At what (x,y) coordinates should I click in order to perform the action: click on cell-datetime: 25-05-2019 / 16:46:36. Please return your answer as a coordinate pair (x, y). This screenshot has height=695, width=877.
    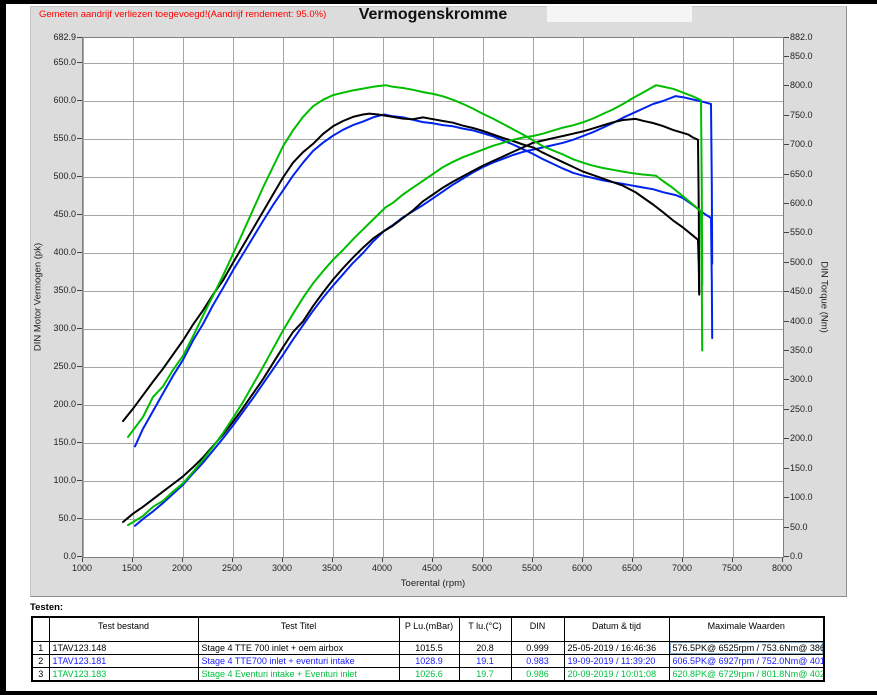
    Looking at the image, I should click on (616, 647).